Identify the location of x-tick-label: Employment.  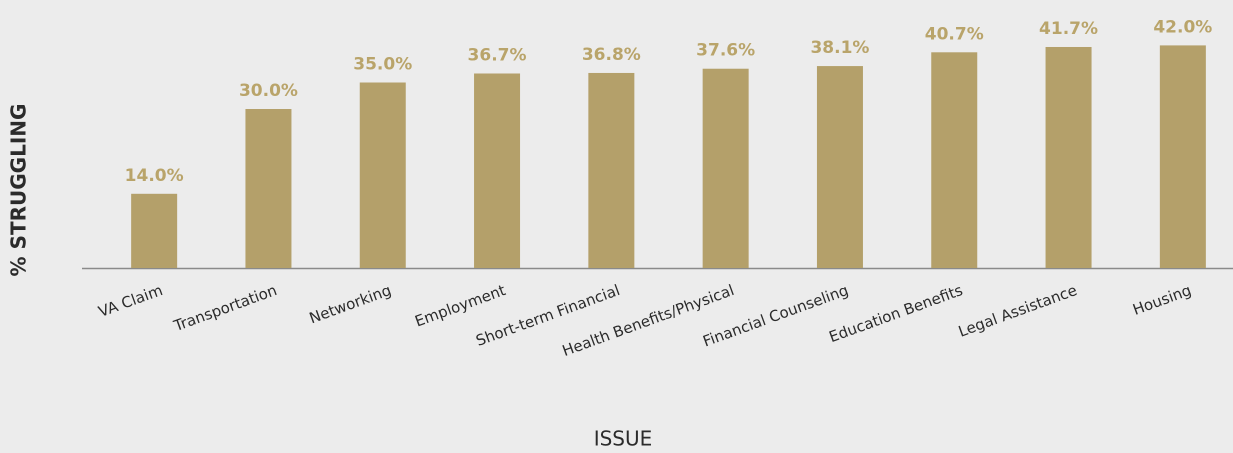
(460, 305).